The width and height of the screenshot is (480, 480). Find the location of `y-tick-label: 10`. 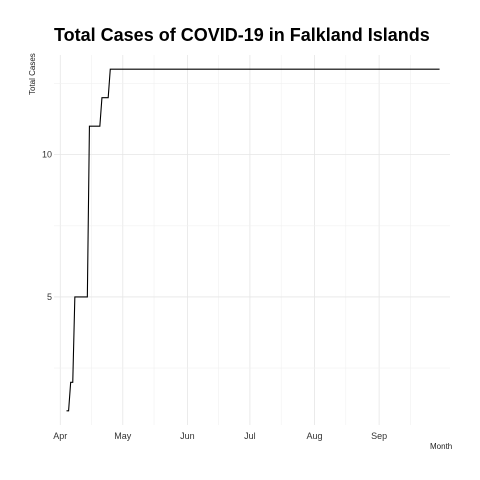

y-tick-label: 10 is located at coordinates (47, 155).